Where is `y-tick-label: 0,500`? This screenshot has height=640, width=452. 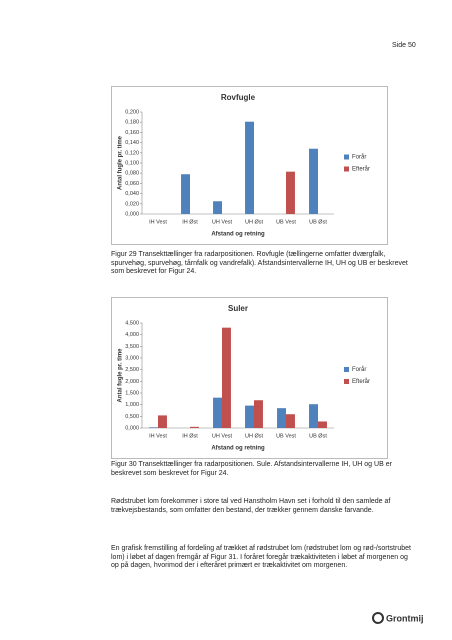
y-tick-label: 0,500 is located at coordinates (132, 417).